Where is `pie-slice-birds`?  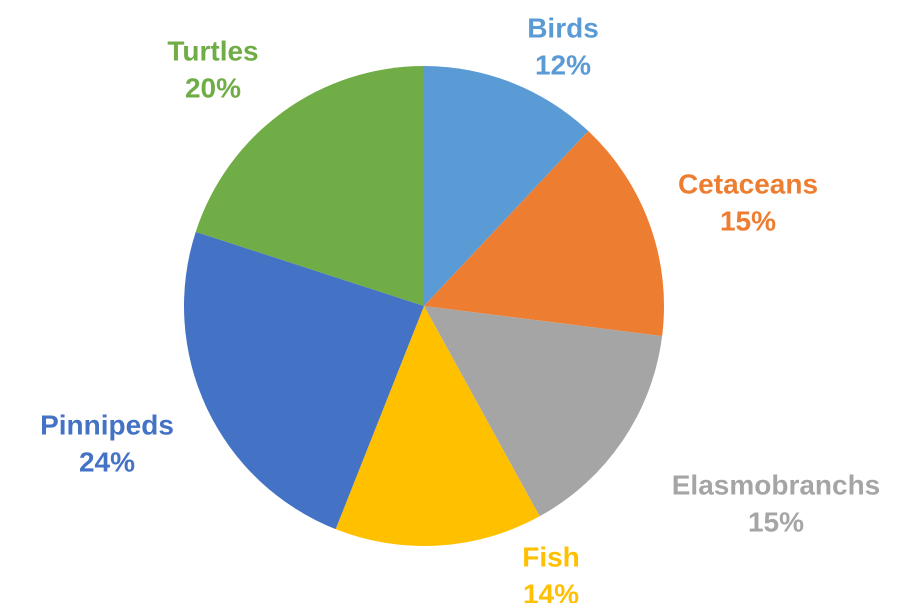
pie-slice-birds is located at coordinates (506, 186).